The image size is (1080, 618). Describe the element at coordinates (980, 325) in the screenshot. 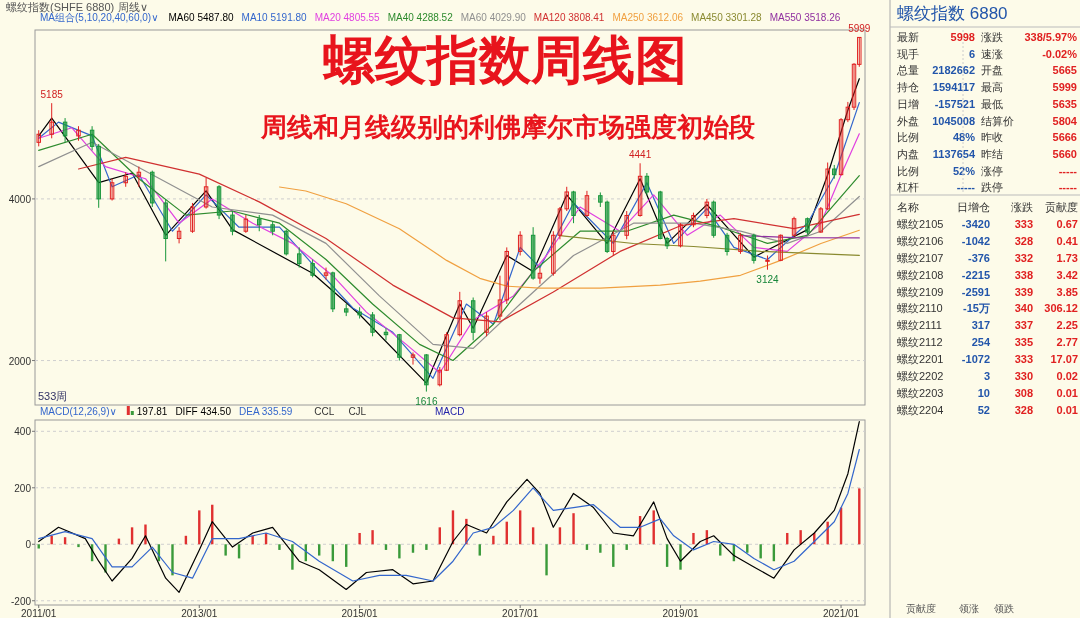

I see `text: 317` at that location.